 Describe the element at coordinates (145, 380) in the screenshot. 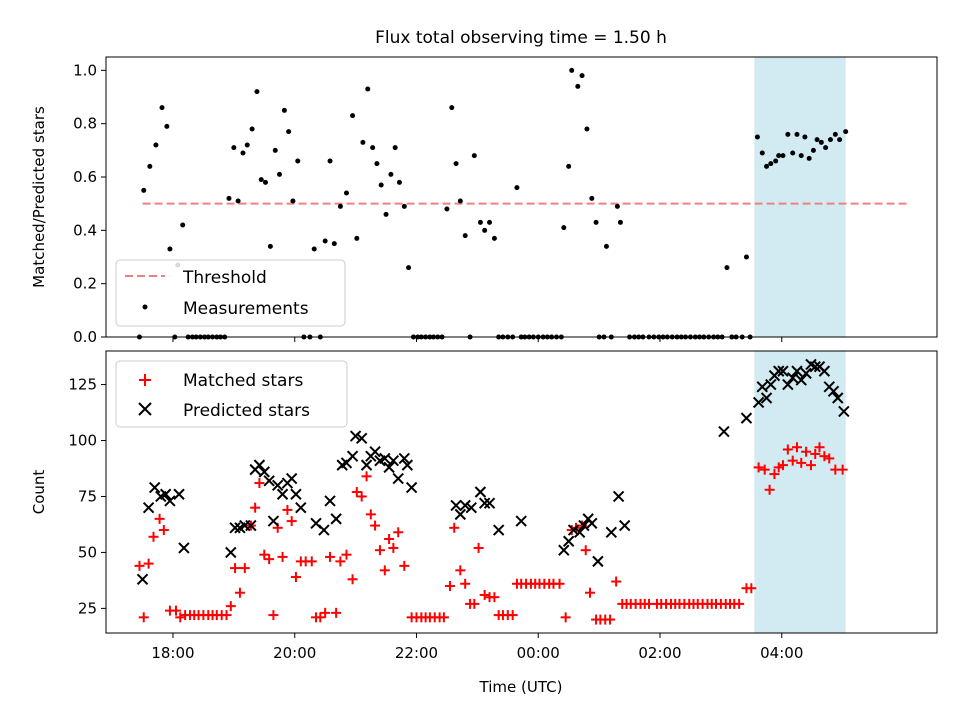

I see `legend-matched-swatch` at that location.